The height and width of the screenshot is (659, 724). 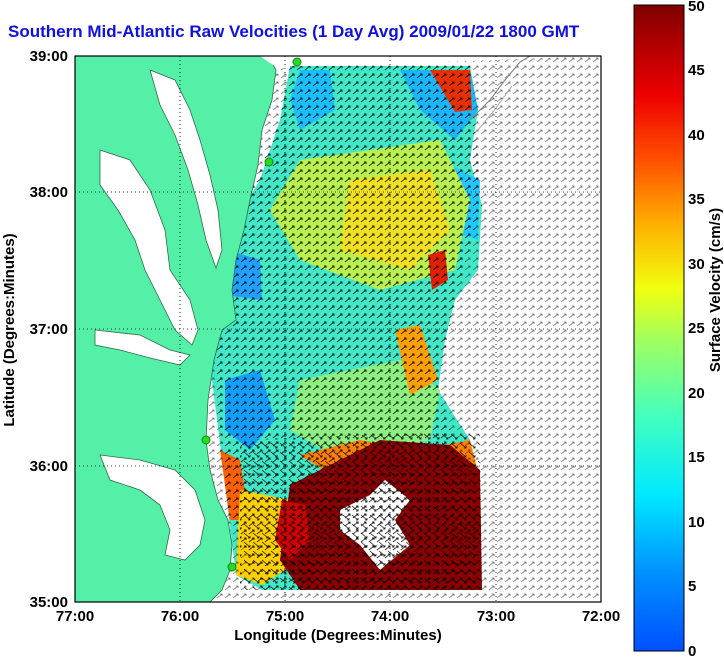 I want to click on y-axis-label: Latitude (Degrees:Minutes), so click(x=9, y=329).